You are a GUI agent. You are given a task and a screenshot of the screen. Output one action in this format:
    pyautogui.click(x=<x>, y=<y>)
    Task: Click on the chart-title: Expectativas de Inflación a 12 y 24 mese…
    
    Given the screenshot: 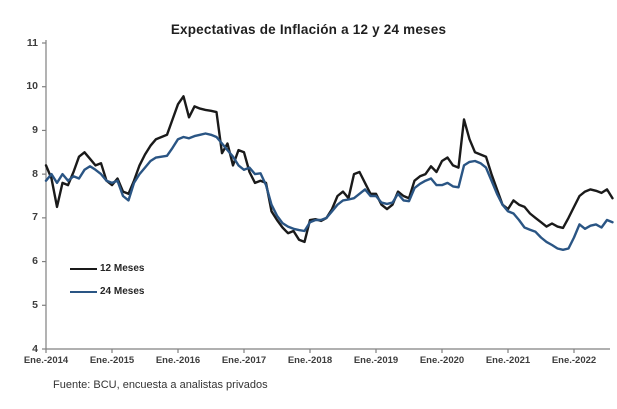 What is the action you would take?
    pyautogui.click(x=308, y=29)
    